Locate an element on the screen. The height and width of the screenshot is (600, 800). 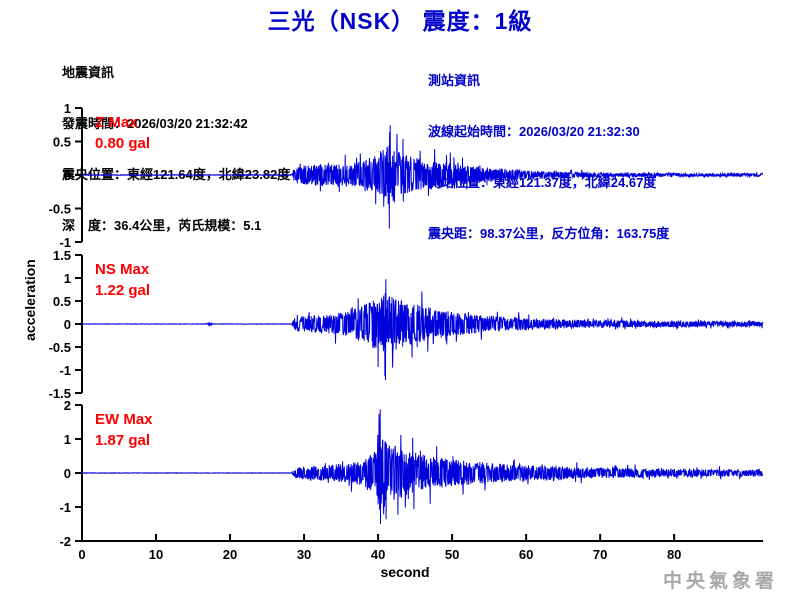
z-max-label: Z Max is located at coordinates (116, 122).